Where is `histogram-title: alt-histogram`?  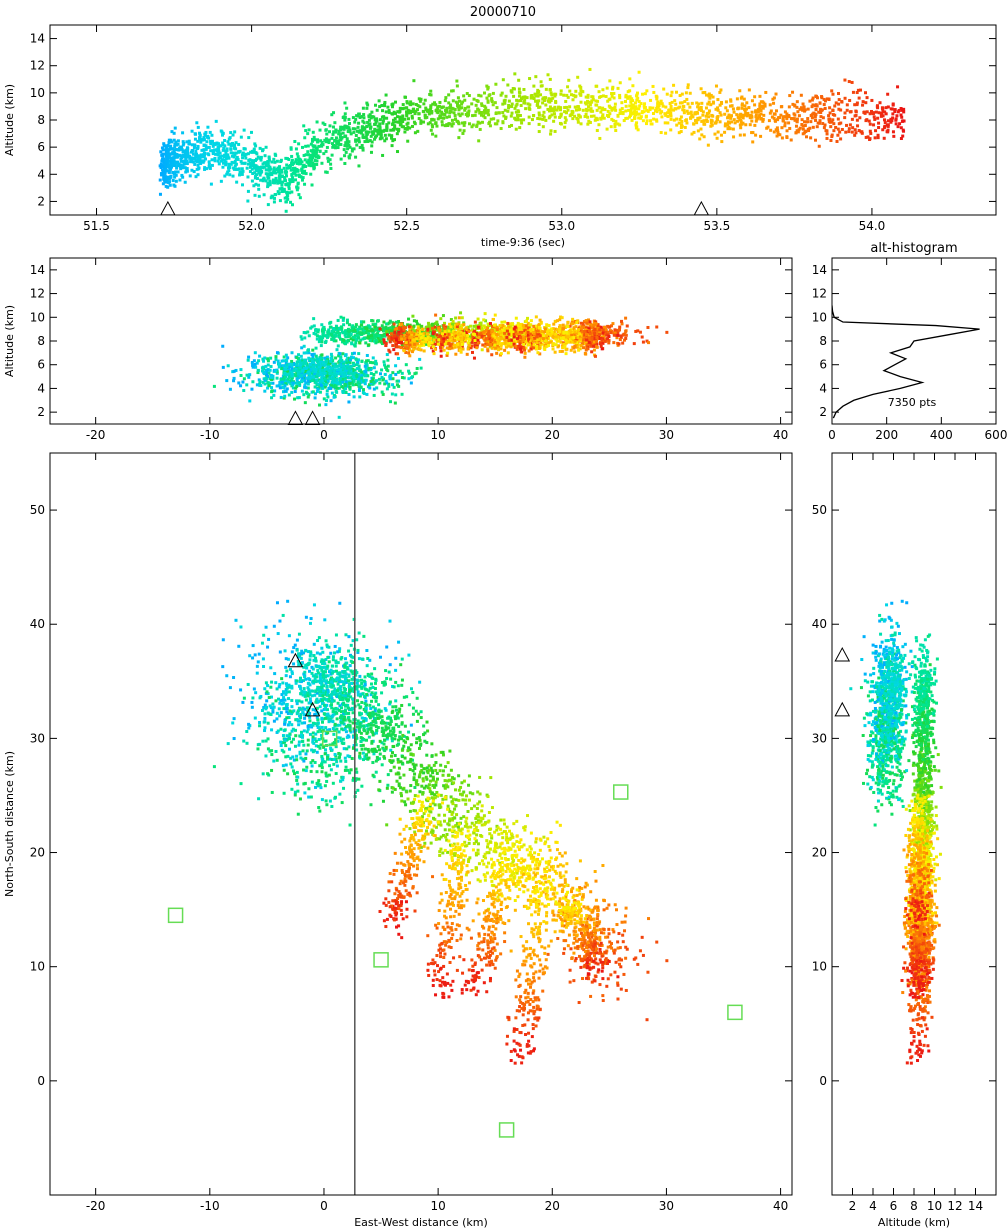
histogram-title: alt-histogram is located at coordinates (913, 248).